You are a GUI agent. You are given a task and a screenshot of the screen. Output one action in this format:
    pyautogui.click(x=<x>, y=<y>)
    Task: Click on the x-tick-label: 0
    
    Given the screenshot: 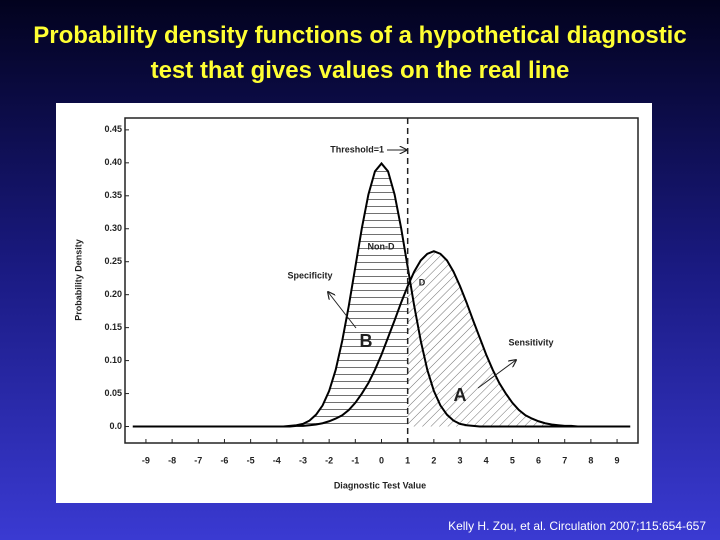 What is the action you would take?
    pyautogui.click(x=381, y=460)
    